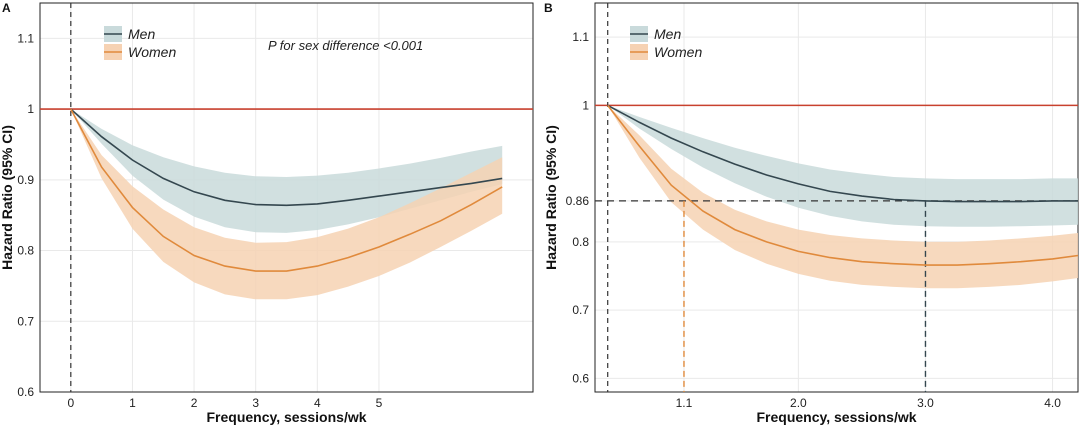 Image resolution: width=1080 pixels, height=426 pixels. What do you see at coordinates (25, 180) in the screenshot?
I see `y-tick-label: 0.9` at bounding box center [25, 180].